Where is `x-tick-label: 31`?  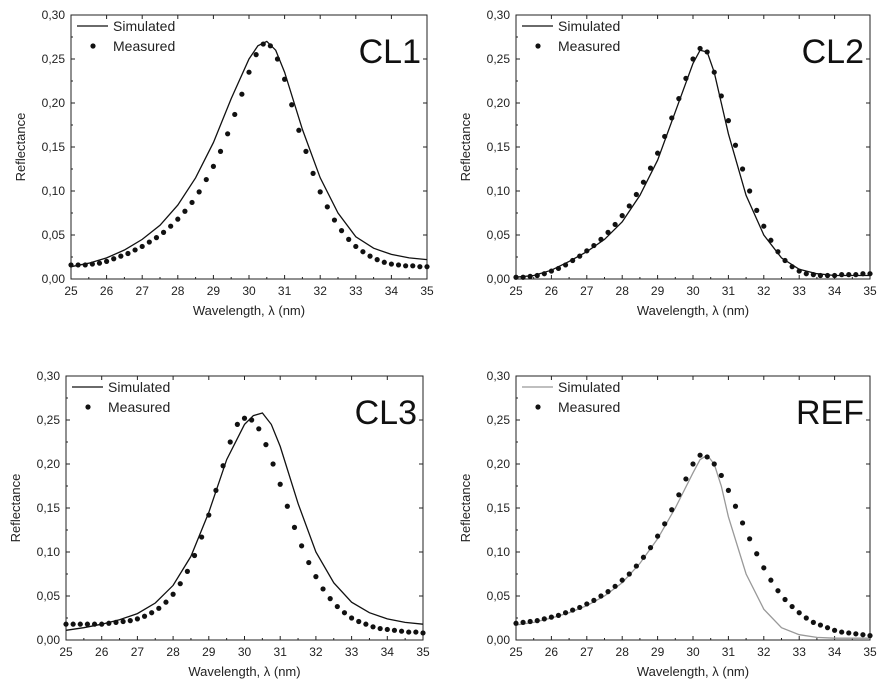 x-tick-label: 31 is located at coordinates (281, 652).